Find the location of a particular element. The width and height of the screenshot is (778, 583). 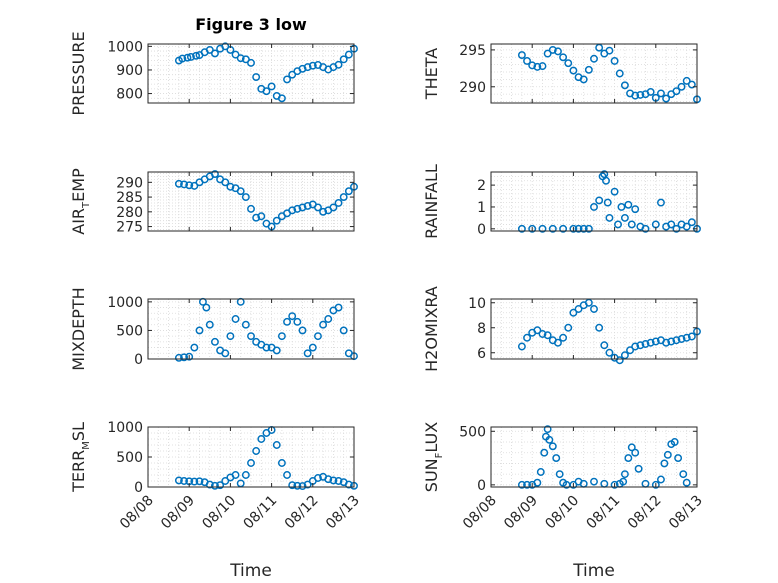

x-tick-label: 08/11 is located at coordinates (261, 513).